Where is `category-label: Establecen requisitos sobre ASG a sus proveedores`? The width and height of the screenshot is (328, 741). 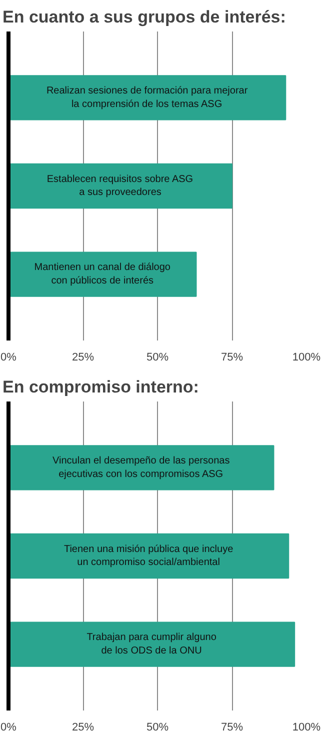
category-label: Establecen requisitos sobre ASG a sus proveedores is located at coordinates (120, 186).